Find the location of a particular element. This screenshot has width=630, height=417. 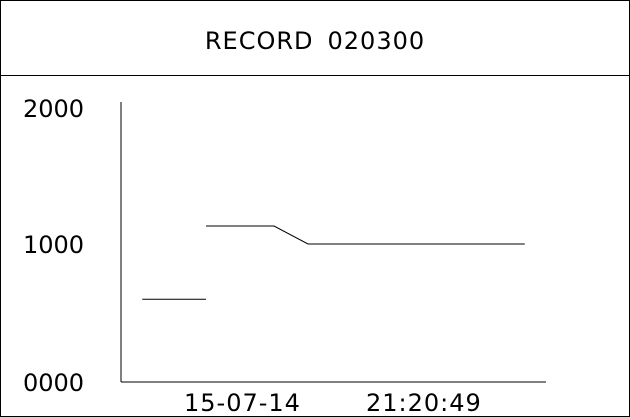

y-tick-label-0000: 0000 is located at coordinates (53, 383).